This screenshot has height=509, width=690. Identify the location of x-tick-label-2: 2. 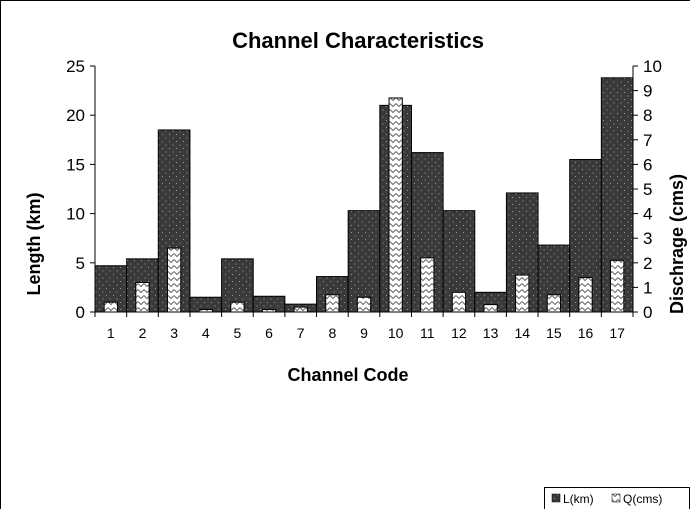
(143, 333).